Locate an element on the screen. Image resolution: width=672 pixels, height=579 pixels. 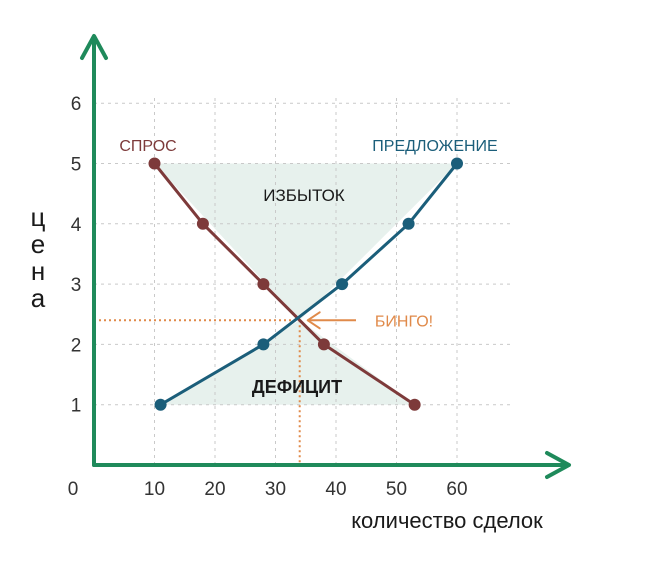
y-tick-label: 2 is located at coordinates (76, 345).